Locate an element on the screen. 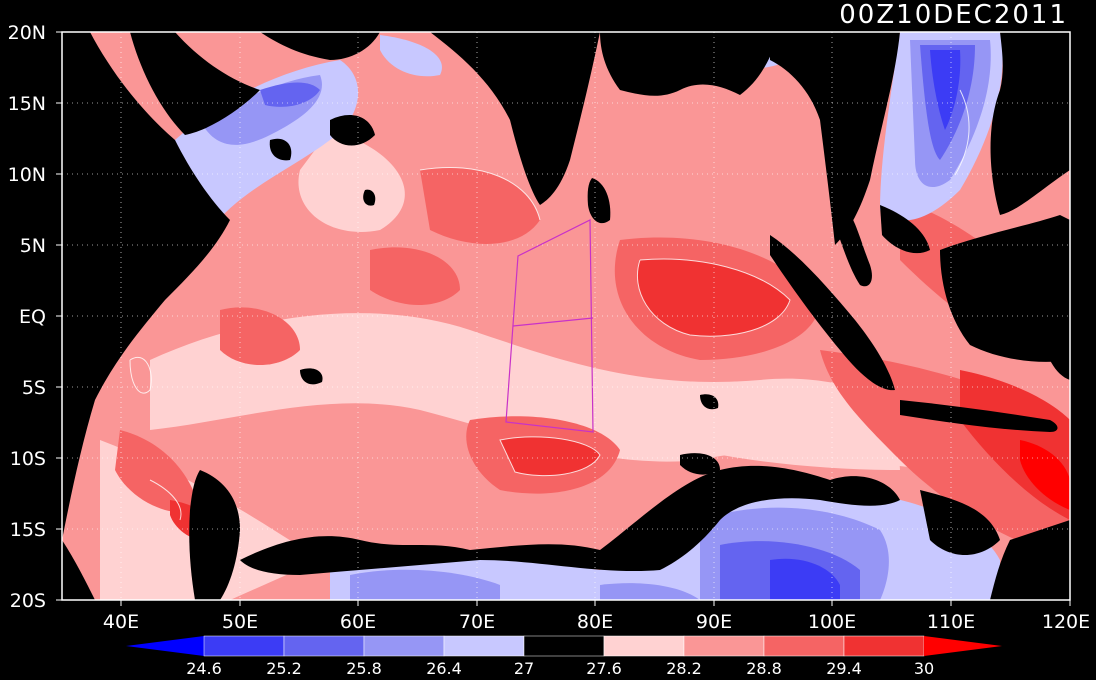 The width and height of the screenshot is (1096, 680). lat-tick-label: 20N is located at coordinates (27, 33).